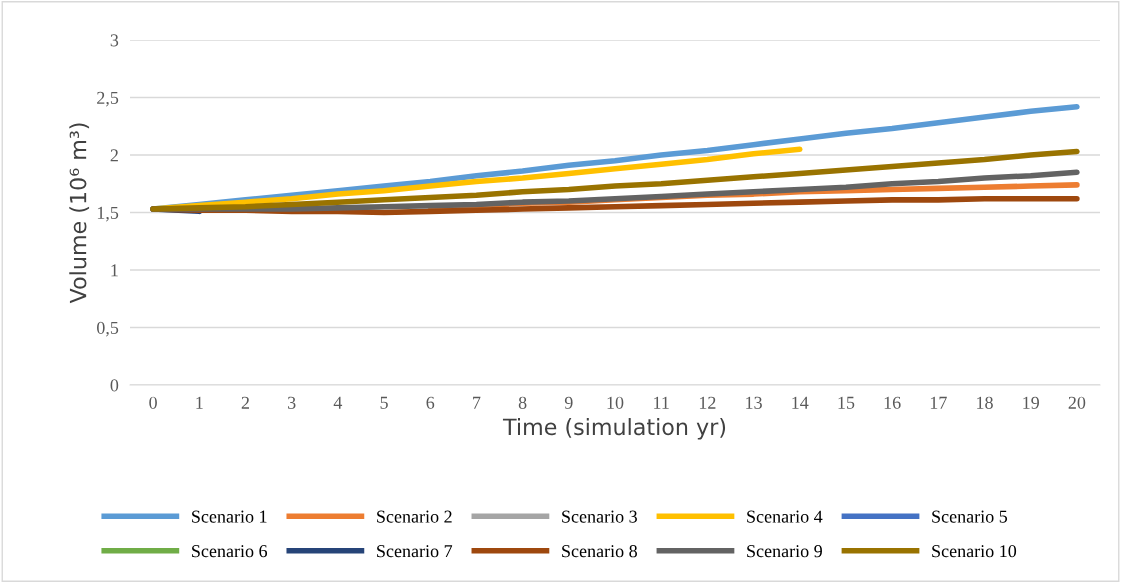  Describe the element at coordinates (415, 551) in the screenshot. I see `legend-label: Scenario 7` at that location.